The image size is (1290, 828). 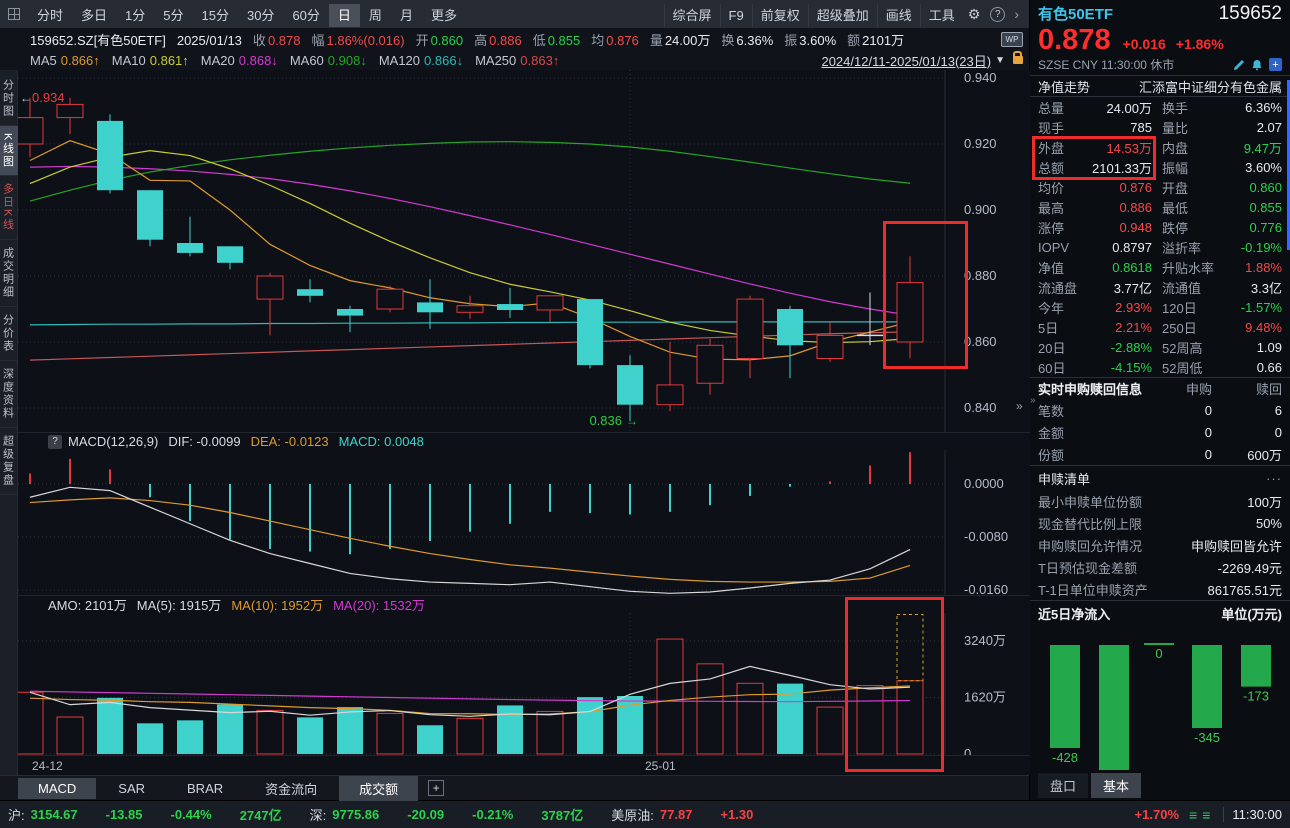 I want to click on field-value: 861765.51元, so click(x=1244, y=590).